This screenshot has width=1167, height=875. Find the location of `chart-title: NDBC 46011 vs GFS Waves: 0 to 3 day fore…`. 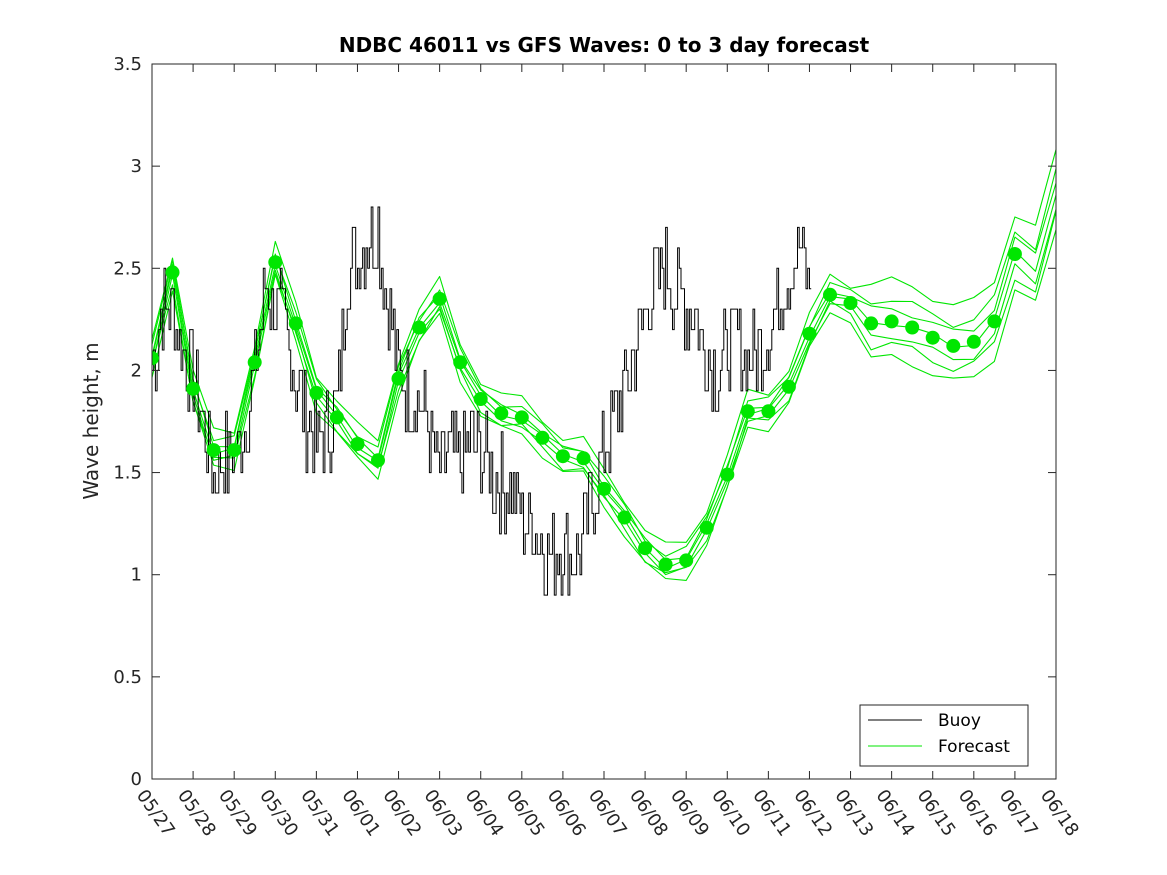

chart-title: NDBC 46011 vs GFS Waves: 0 to 3 day fore… is located at coordinates (604, 45).